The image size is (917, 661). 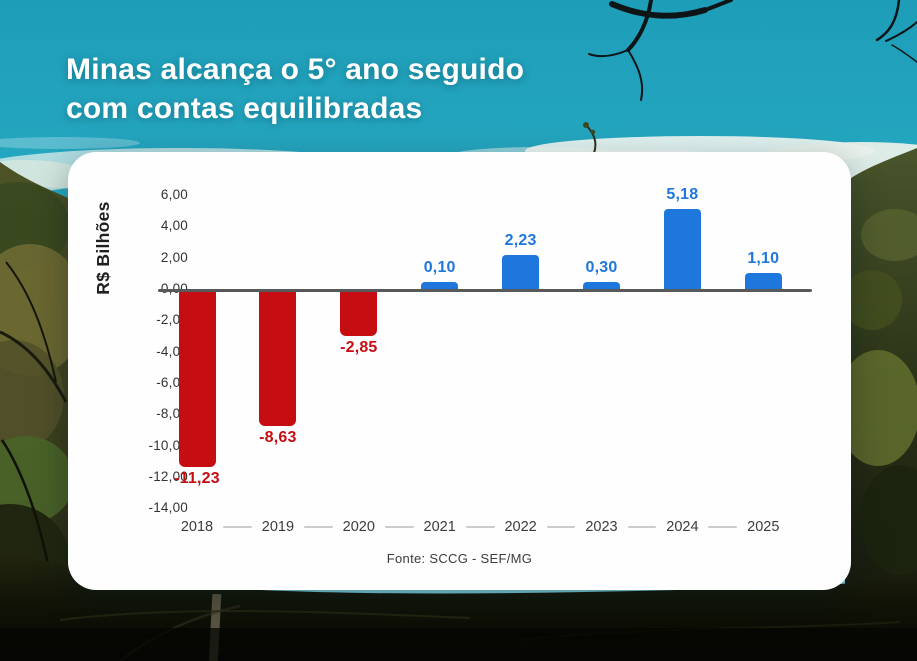 I want to click on x-tick-label: 2023, so click(x=601, y=527).